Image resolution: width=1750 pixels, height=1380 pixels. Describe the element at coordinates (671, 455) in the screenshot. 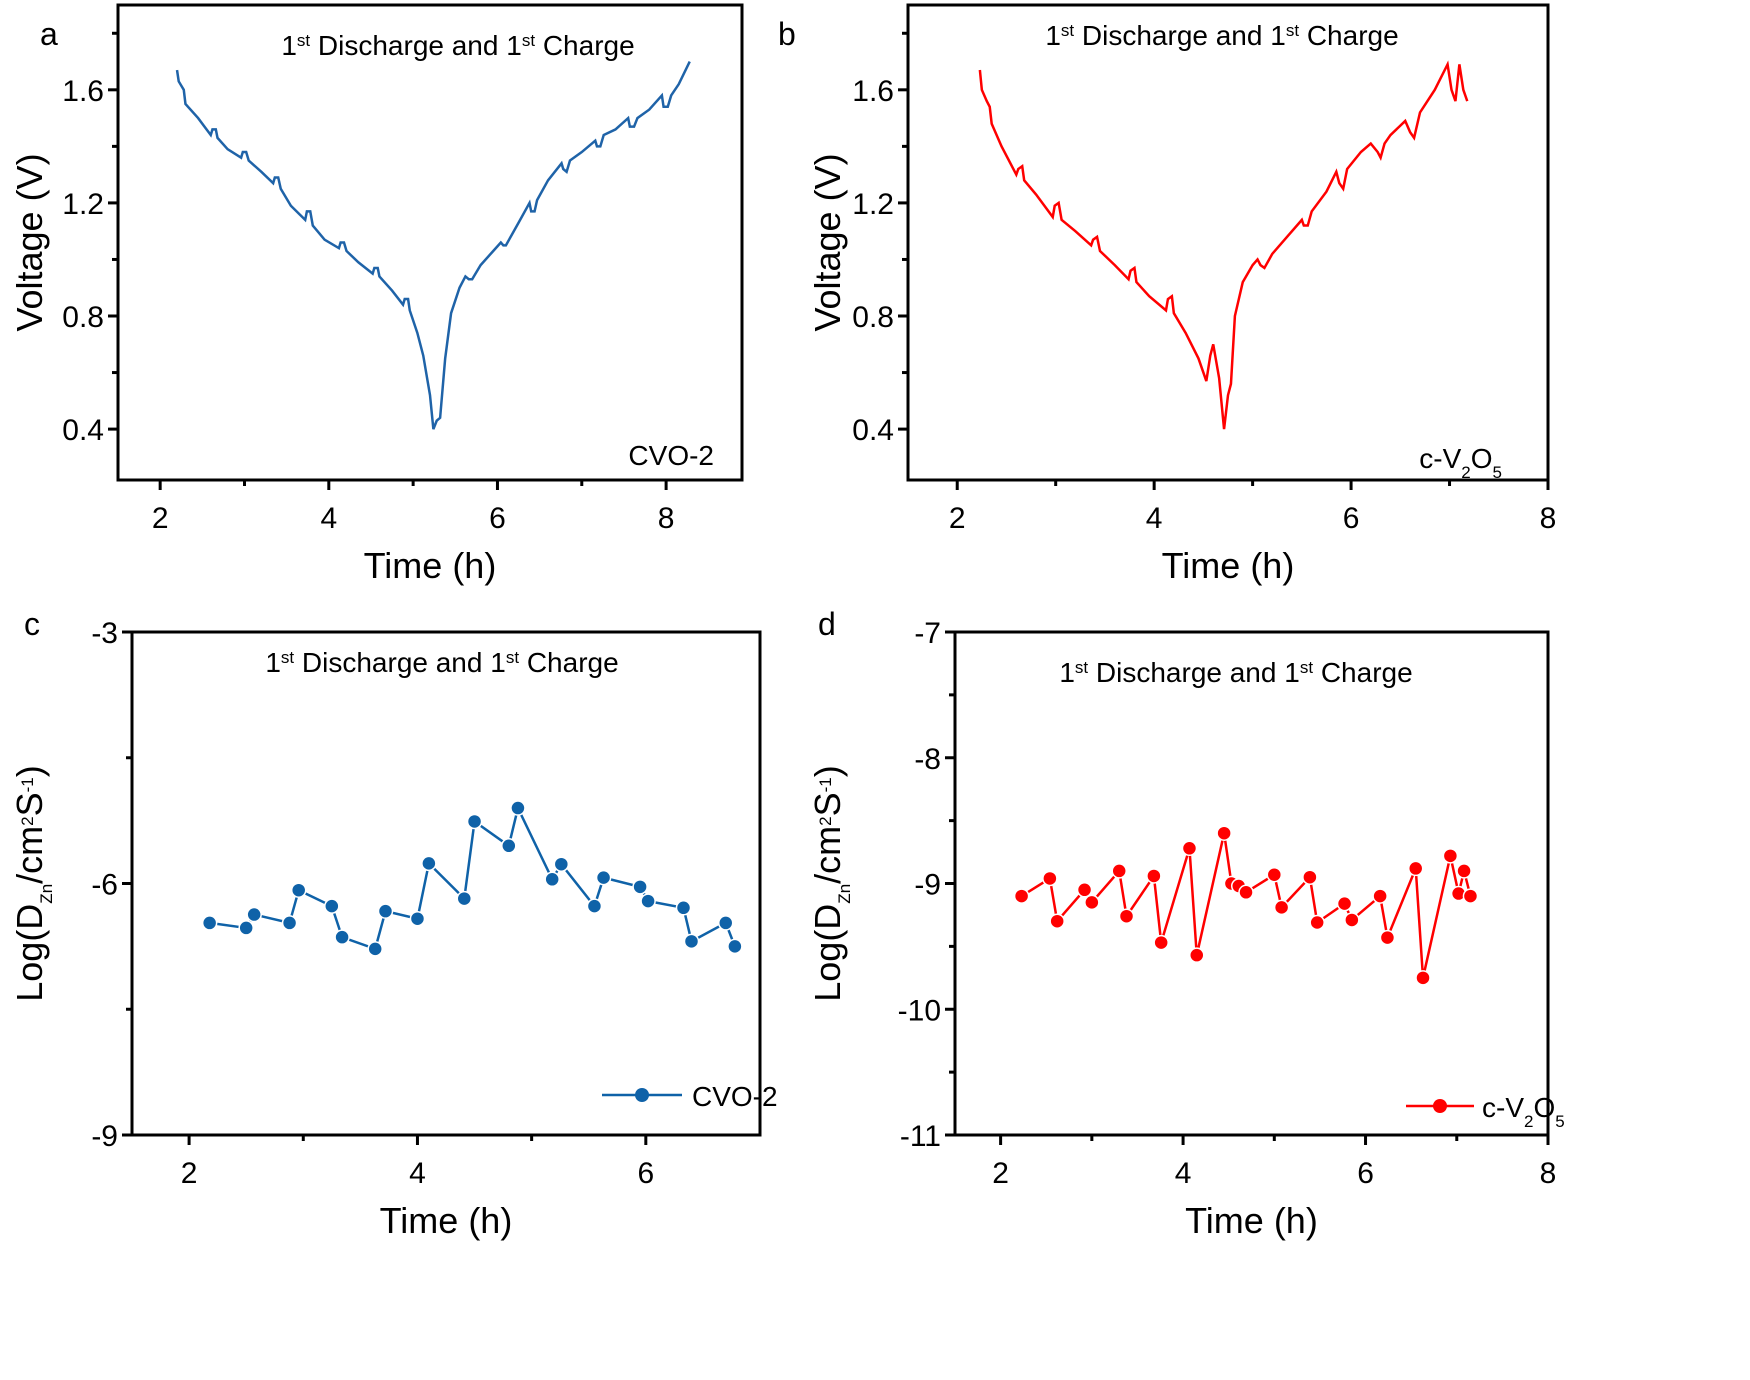

I see `sample-annotation: CVO-2` at that location.